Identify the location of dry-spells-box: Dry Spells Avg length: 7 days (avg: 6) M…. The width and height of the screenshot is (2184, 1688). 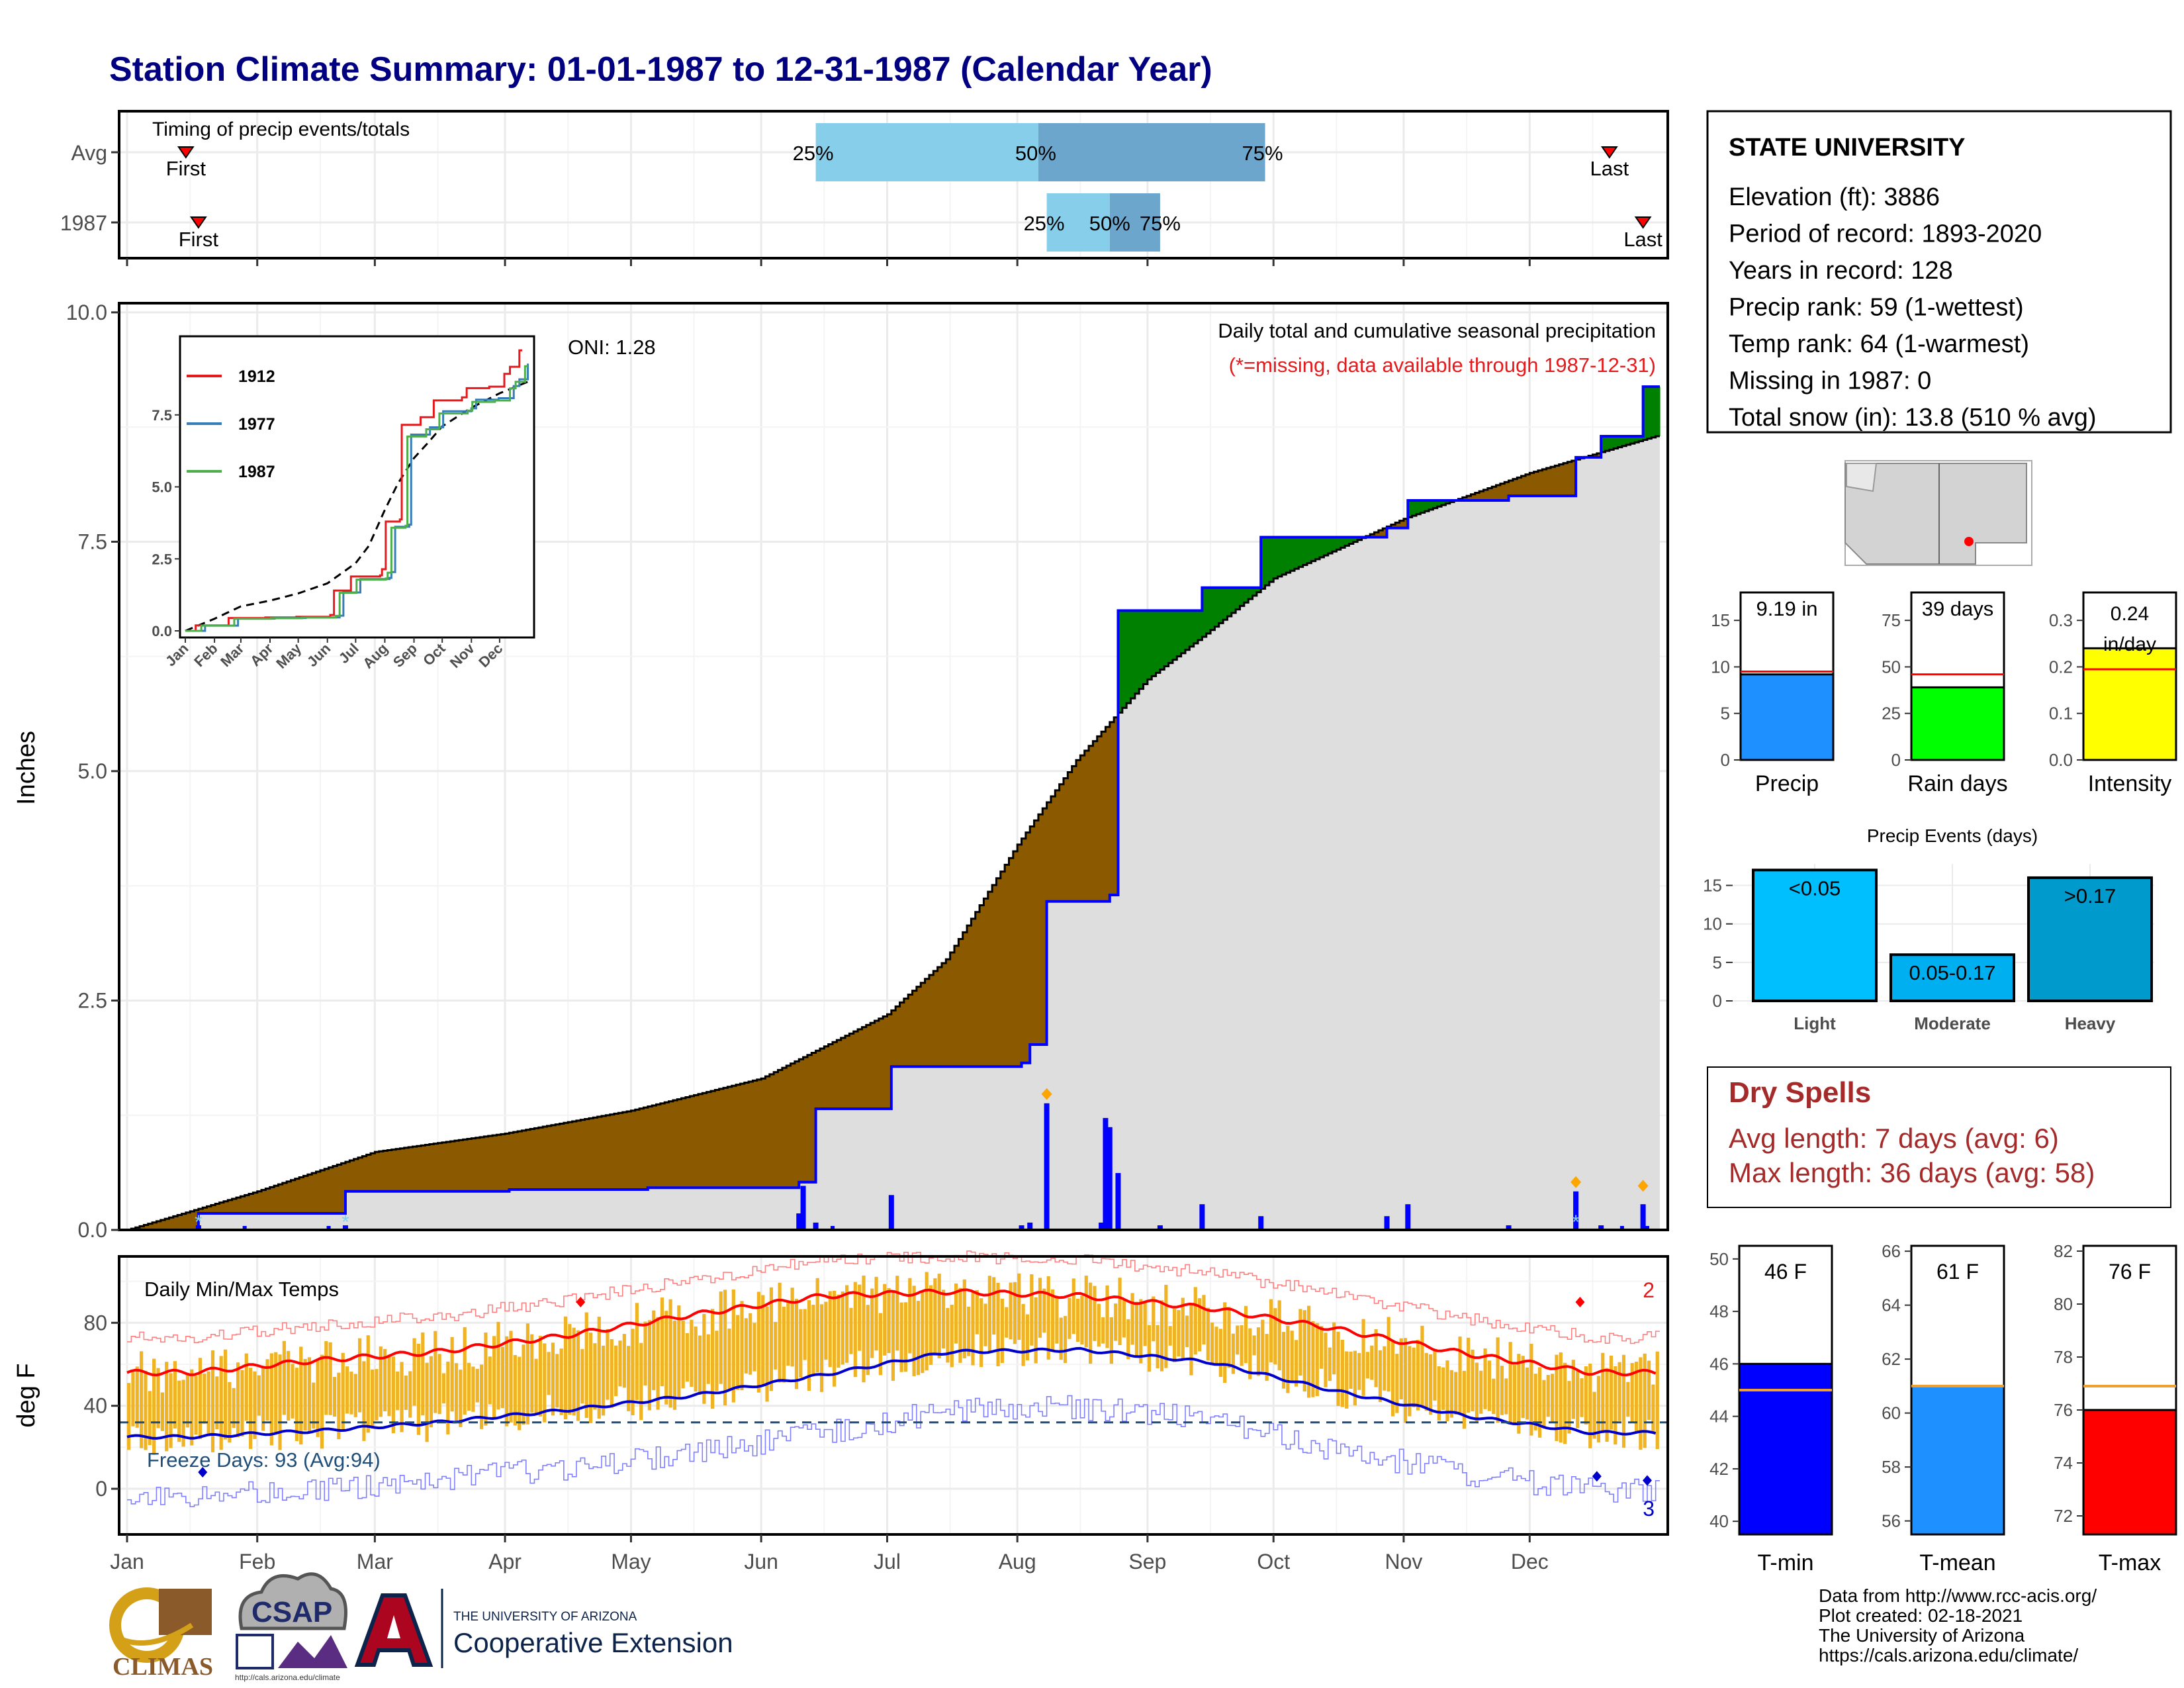
(1939, 1137).